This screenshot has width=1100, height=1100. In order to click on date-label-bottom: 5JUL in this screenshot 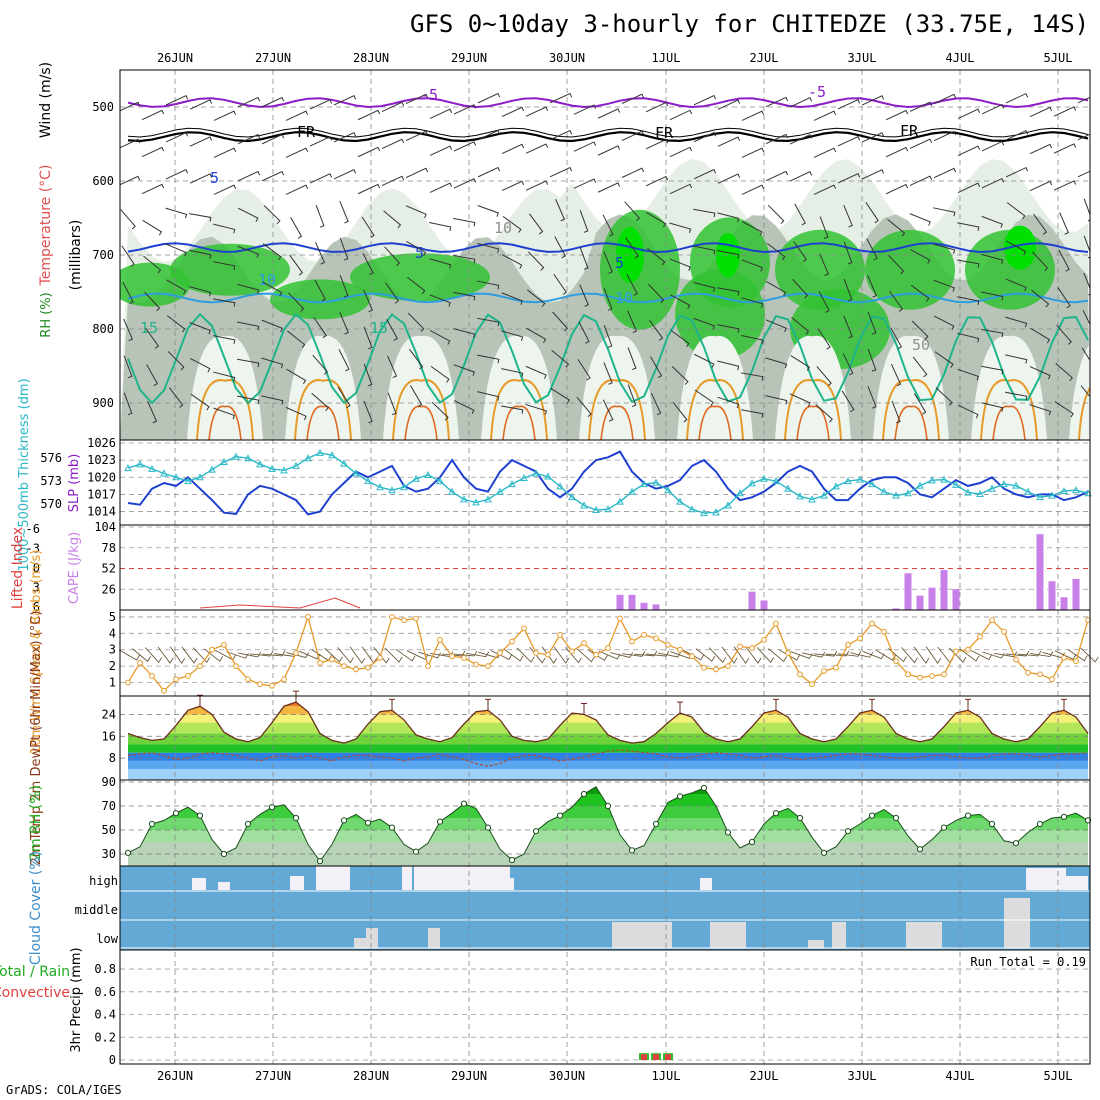, I will do `click(1058, 1076)`.